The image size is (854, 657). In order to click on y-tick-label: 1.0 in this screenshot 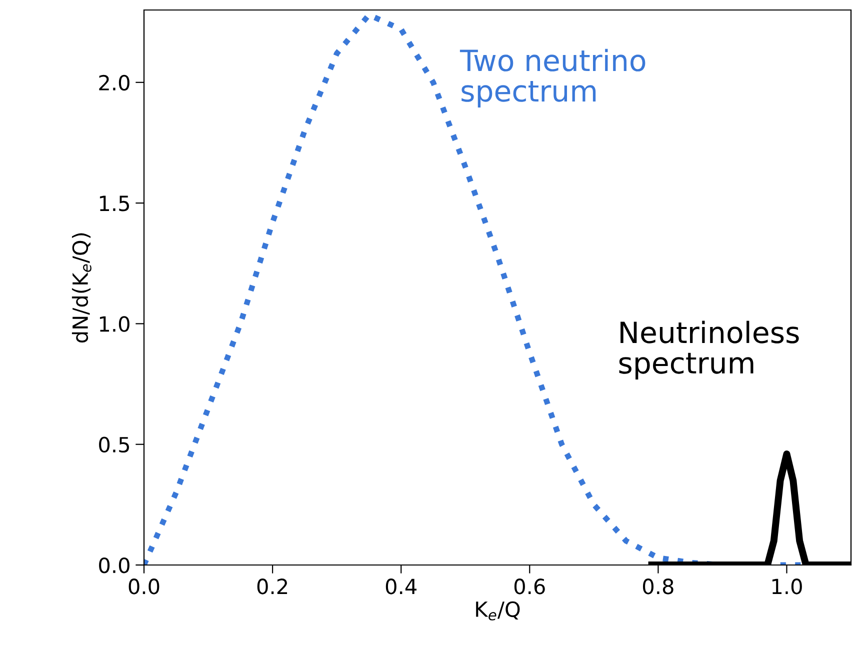, I will do `click(115, 324)`.